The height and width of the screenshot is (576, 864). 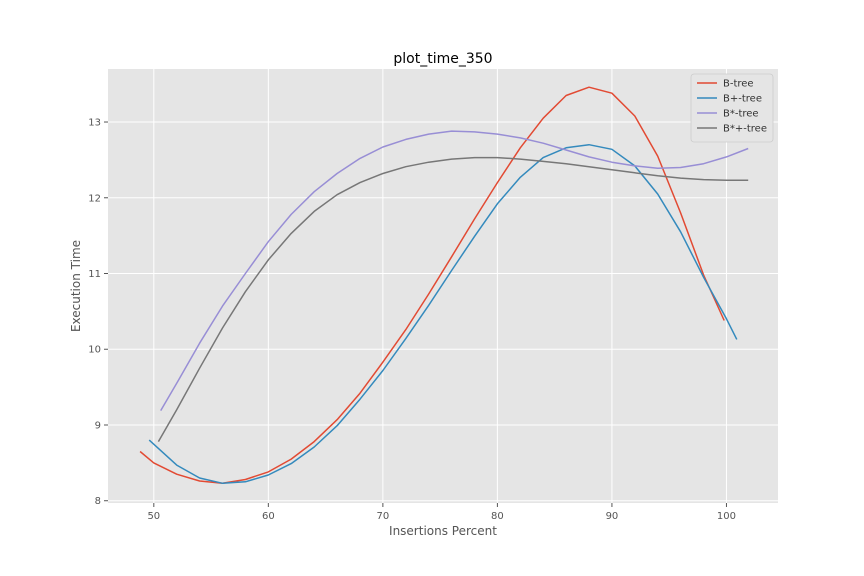 What do you see at coordinates (153, 516) in the screenshot?
I see `x-tick-label: 50` at bounding box center [153, 516].